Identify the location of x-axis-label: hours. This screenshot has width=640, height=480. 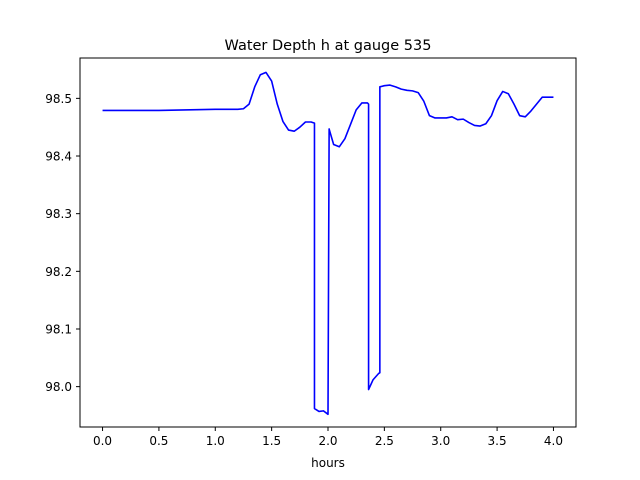
(328, 463).